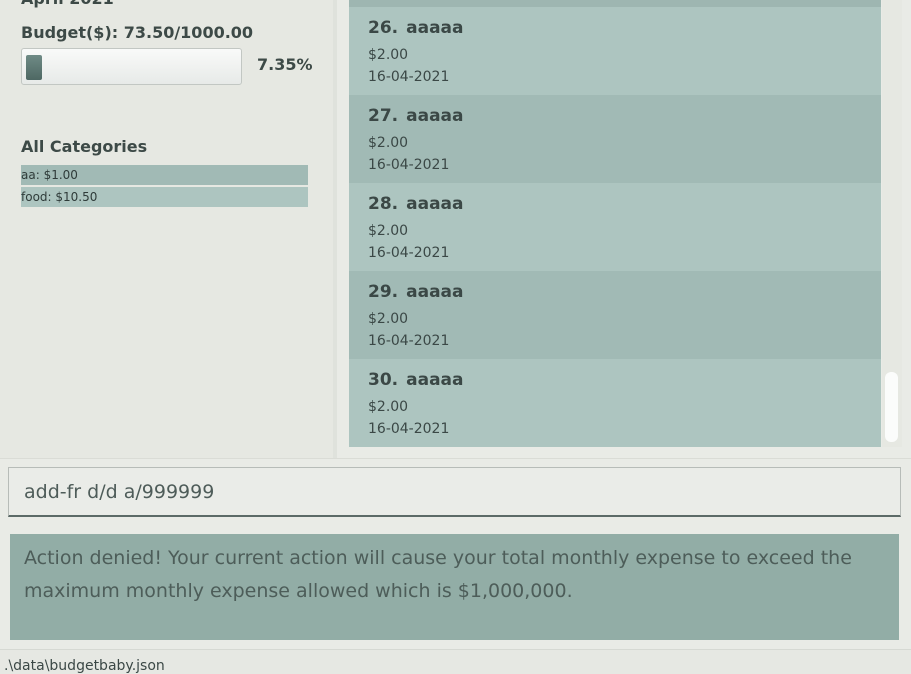 This screenshot has width=911, height=674. Describe the element at coordinates (84, 666) in the screenshot. I see `data-file-path: .\data\budgetbaby.json` at that location.